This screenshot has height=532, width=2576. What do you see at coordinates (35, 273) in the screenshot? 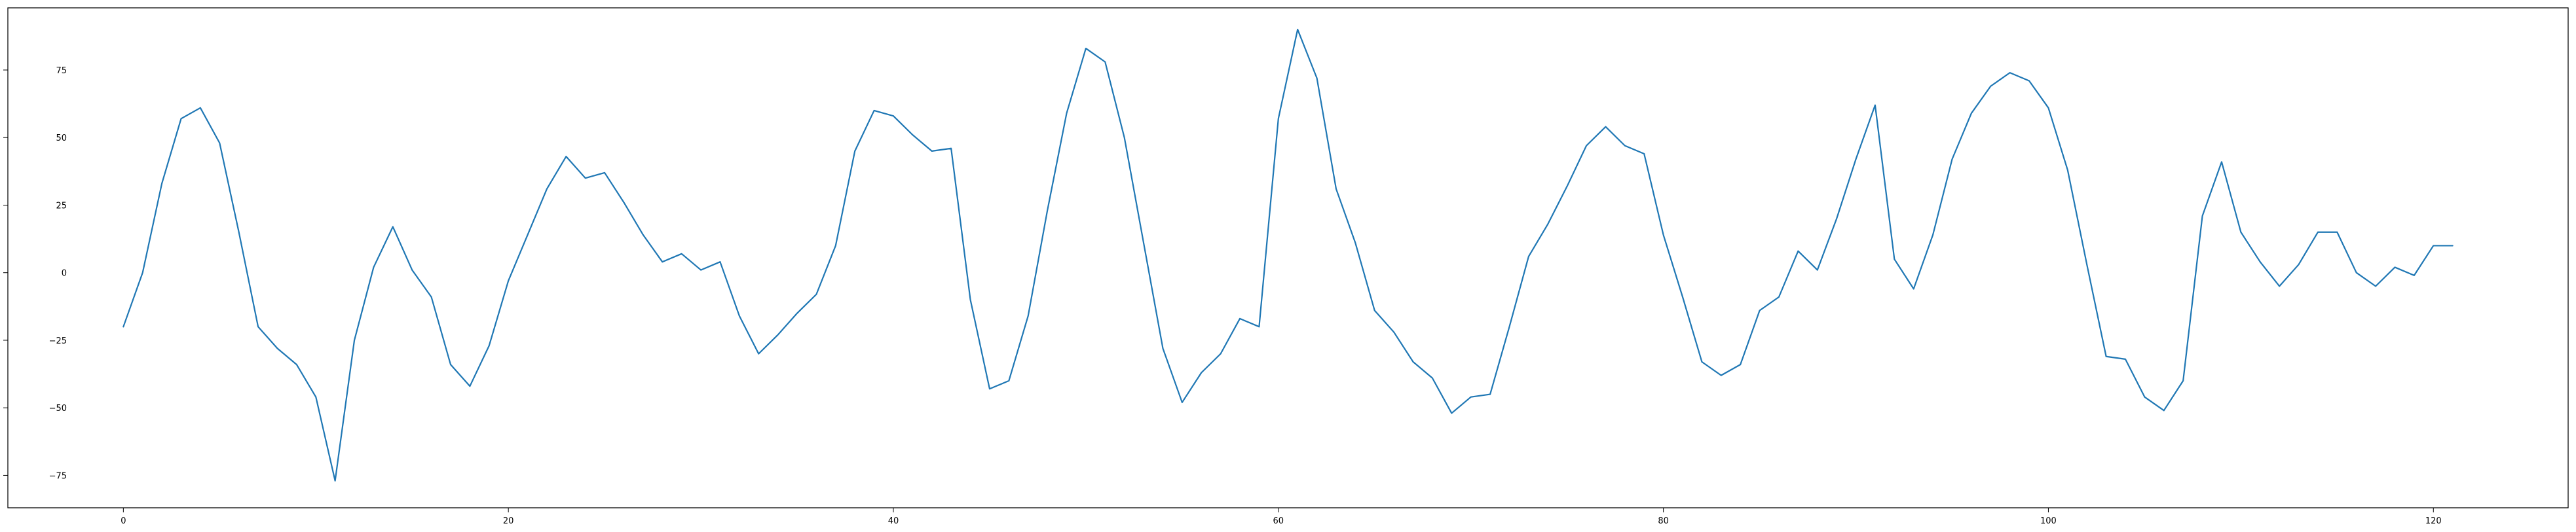
I see `y-axis: −75 −50 −25 0 25 50 75` at bounding box center [35, 273].